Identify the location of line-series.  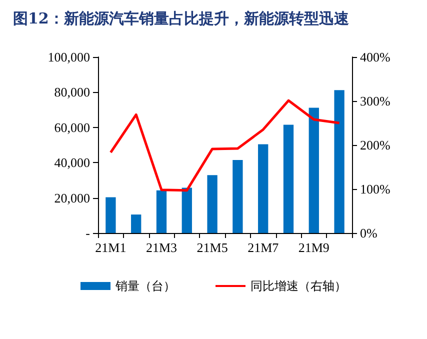
(225, 145).